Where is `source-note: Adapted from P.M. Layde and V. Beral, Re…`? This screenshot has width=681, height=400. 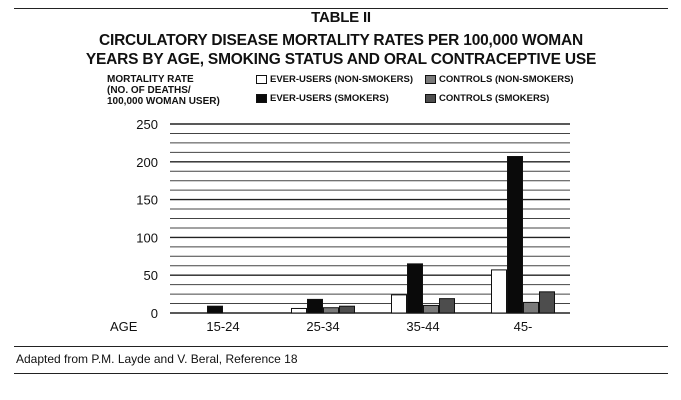 source-note: Adapted from P.M. Layde and V. Beral, Re… is located at coordinates (157, 359).